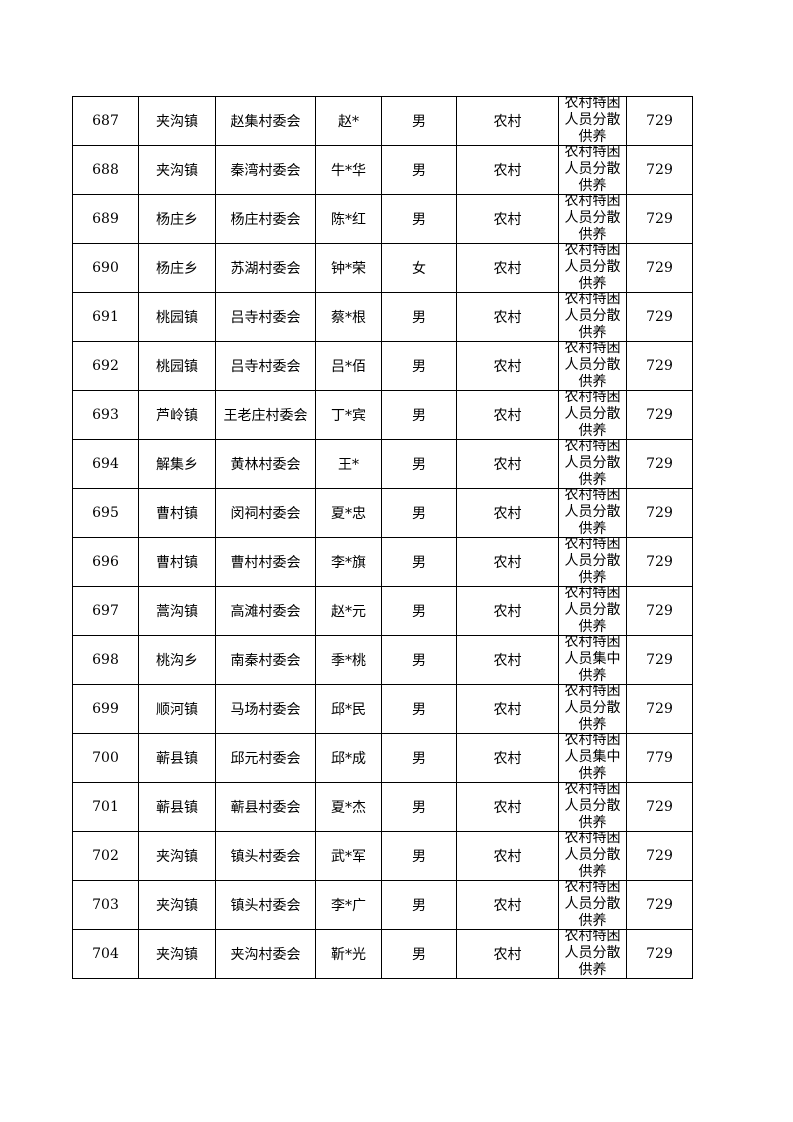 This screenshot has height=1122, width=793. Describe the element at coordinates (265, 317) in the screenshot. I see `table-cell: 吕寺村委会` at that location.